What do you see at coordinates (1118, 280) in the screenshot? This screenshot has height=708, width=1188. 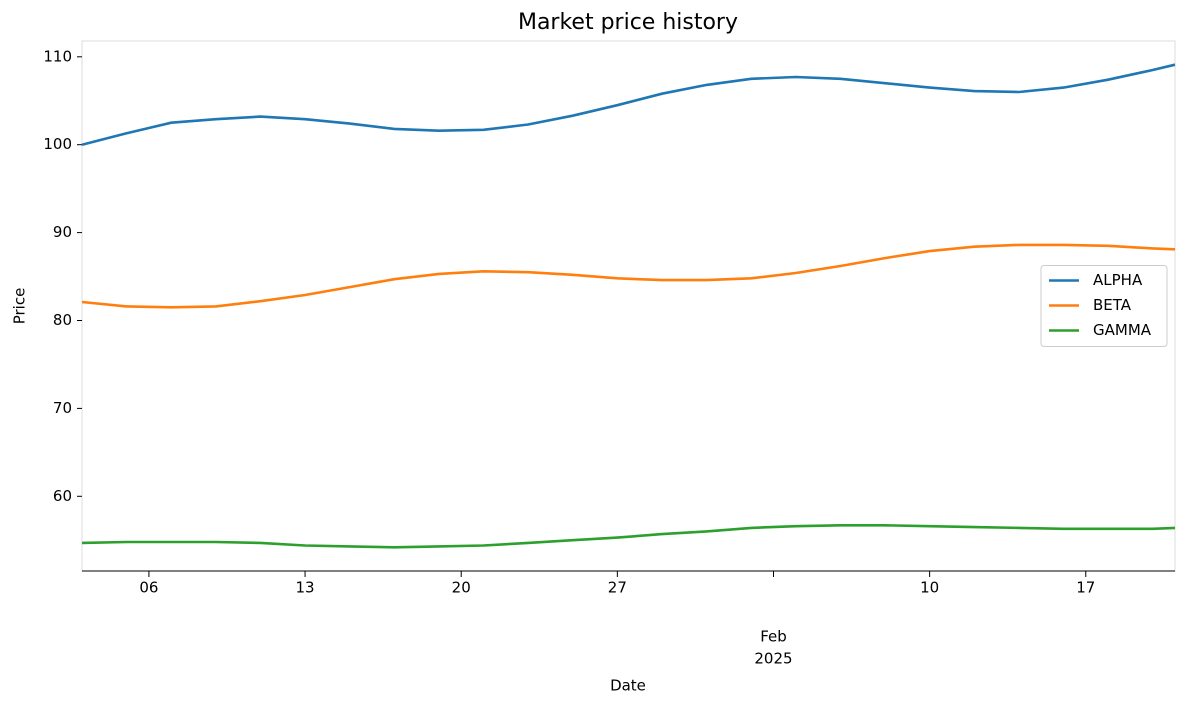 I see `legend-label: ALPHA` at bounding box center [1118, 280].